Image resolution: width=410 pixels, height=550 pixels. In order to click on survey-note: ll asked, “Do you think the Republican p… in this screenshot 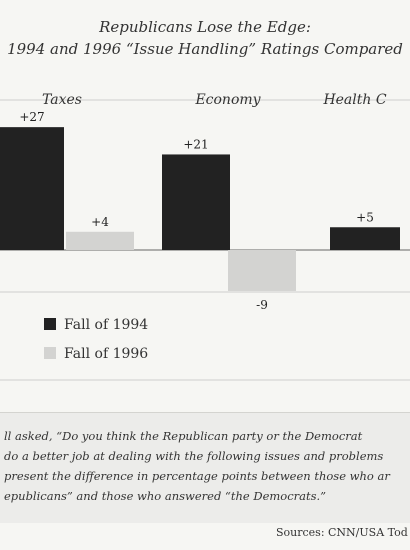, I will do `click(207, 466)`.